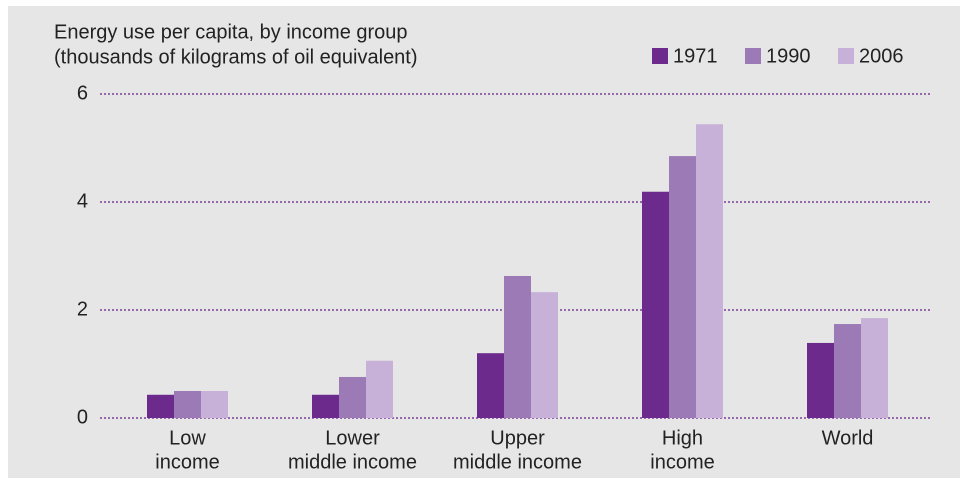 The width and height of the screenshot is (968, 483). I want to click on x-tick-label: Low, so click(187, 438).